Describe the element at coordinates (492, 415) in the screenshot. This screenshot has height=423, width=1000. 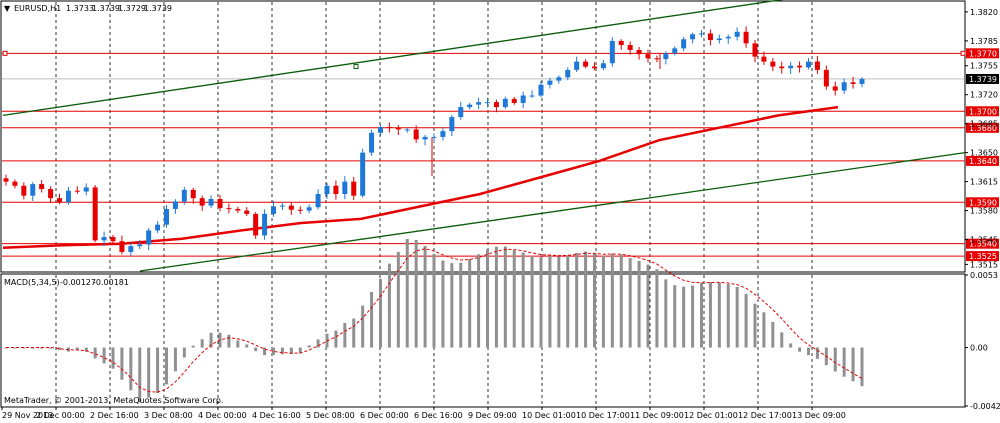
I see `time-tick-label: 9 Dec 09:00` at that location.